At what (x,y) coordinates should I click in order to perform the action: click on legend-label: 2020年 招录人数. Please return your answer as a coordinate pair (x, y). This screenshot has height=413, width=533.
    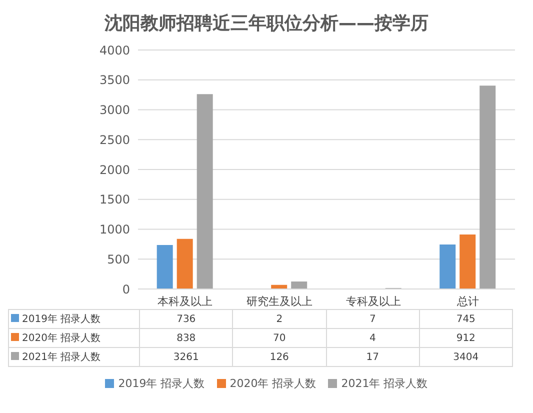
    Looking at the image, I should click on (74, 338).